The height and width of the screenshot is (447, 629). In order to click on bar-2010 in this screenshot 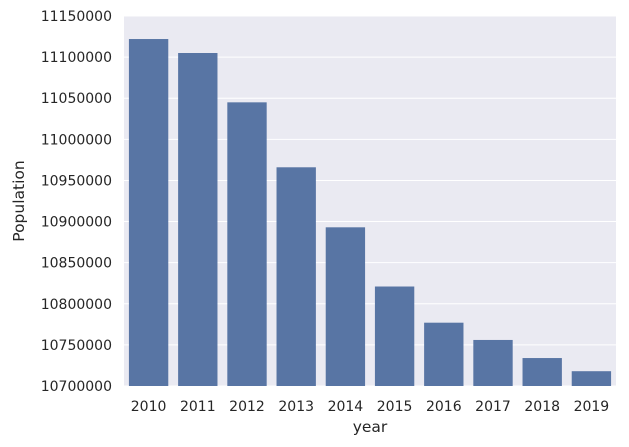, I will do `click(148, 213)`.